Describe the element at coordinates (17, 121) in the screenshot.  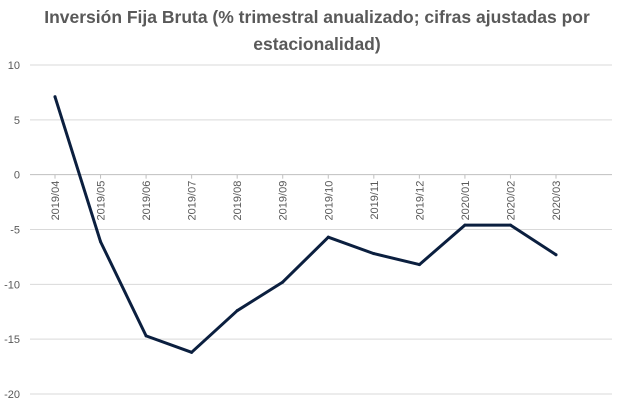
I see `y-tick-label: 5` at that location.